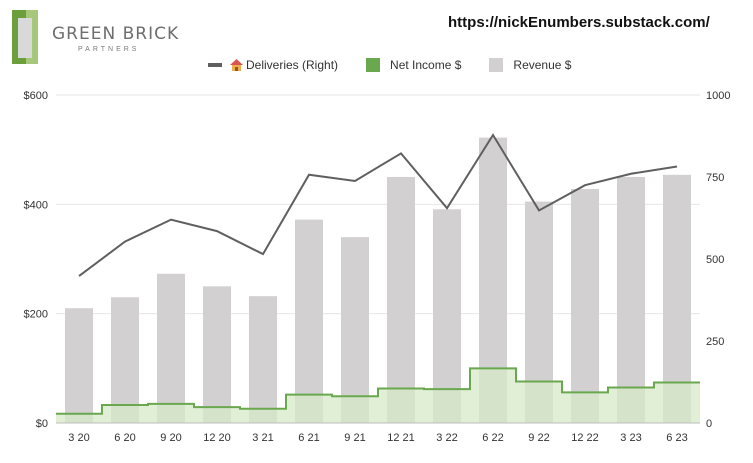 The image size is (753, 463). What do you see at coordinates (496, 65) in the screenshot?
I see `revenue-swatch` at bounding box center [496, 65].